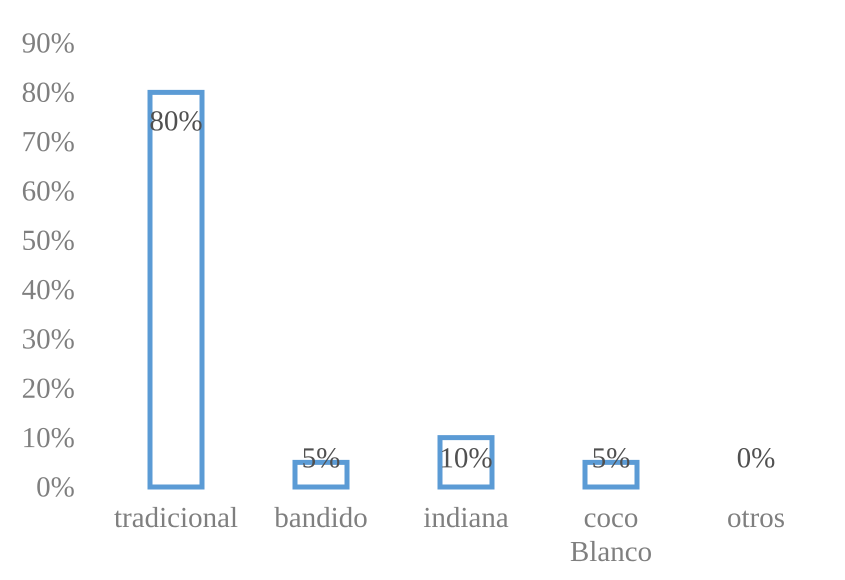 Image resolution: width=845 pixels, height=580 pixels. What do you see at coordinates (49, 142) in the screenshot?
I see `y-tick-label: 70%` at bounding box center [49, 142].